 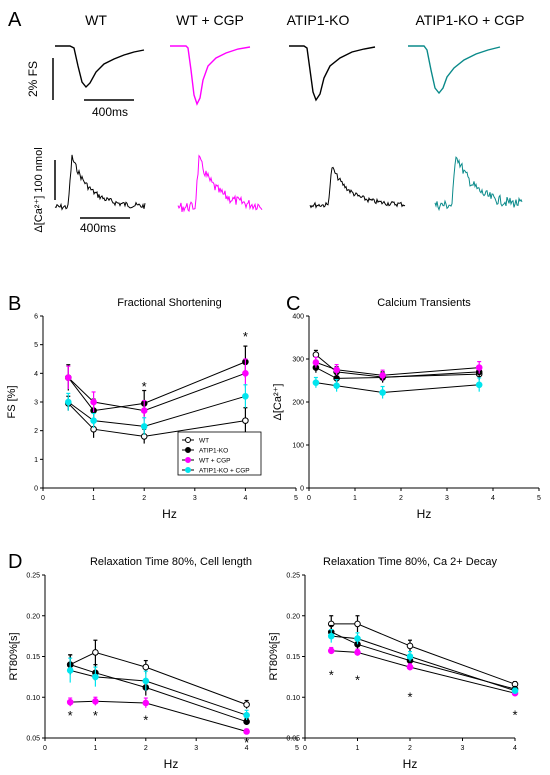 What do you see at coordinates (110, 112) in the screenshot?
I see `time-scale-label: 400ms` at bounding box center [110, 112].